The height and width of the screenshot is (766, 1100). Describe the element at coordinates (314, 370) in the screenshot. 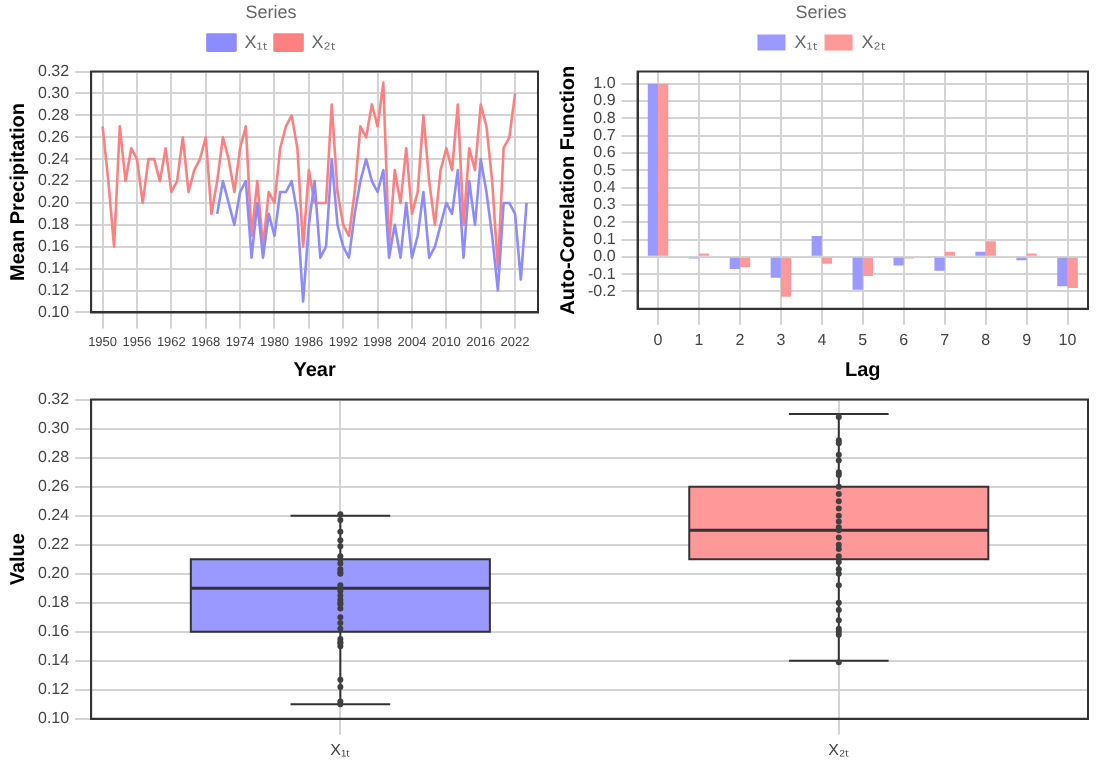

I see `x-axis-title: Year` at that location.